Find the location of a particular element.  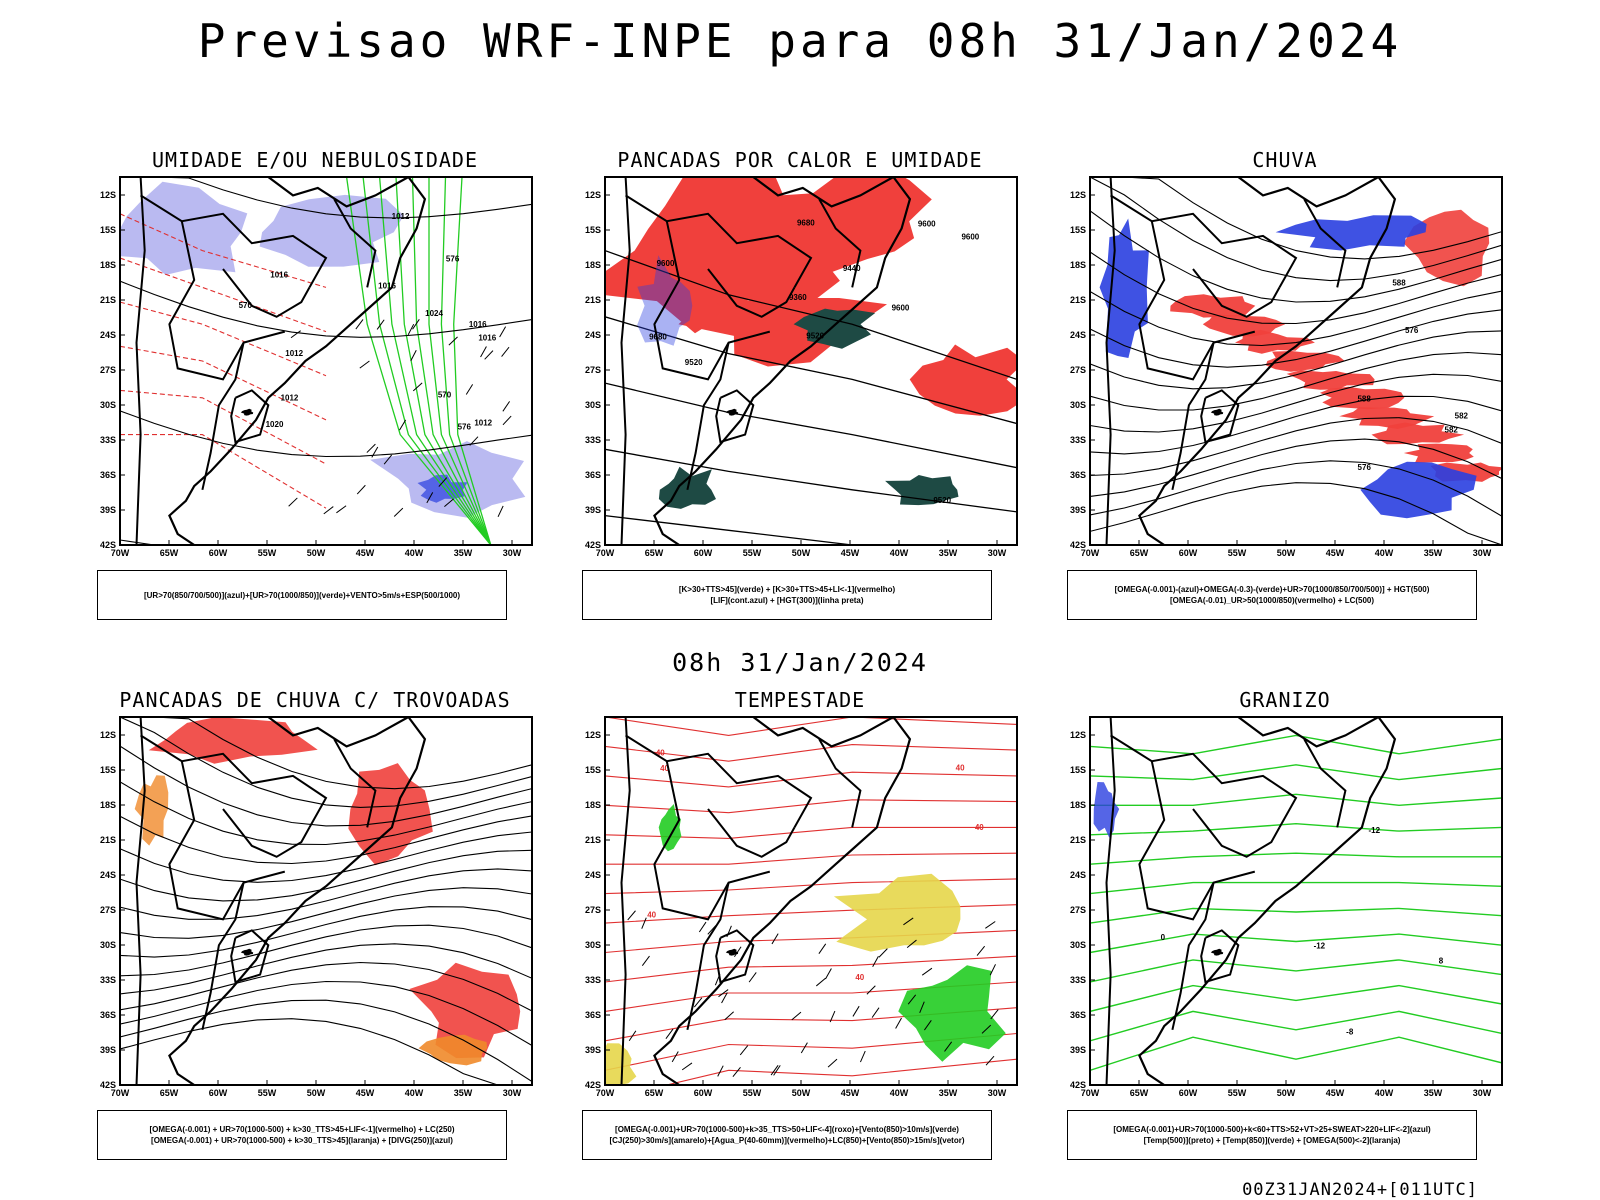

lat-tick-label: 24S is located at coordinates (108, 335).